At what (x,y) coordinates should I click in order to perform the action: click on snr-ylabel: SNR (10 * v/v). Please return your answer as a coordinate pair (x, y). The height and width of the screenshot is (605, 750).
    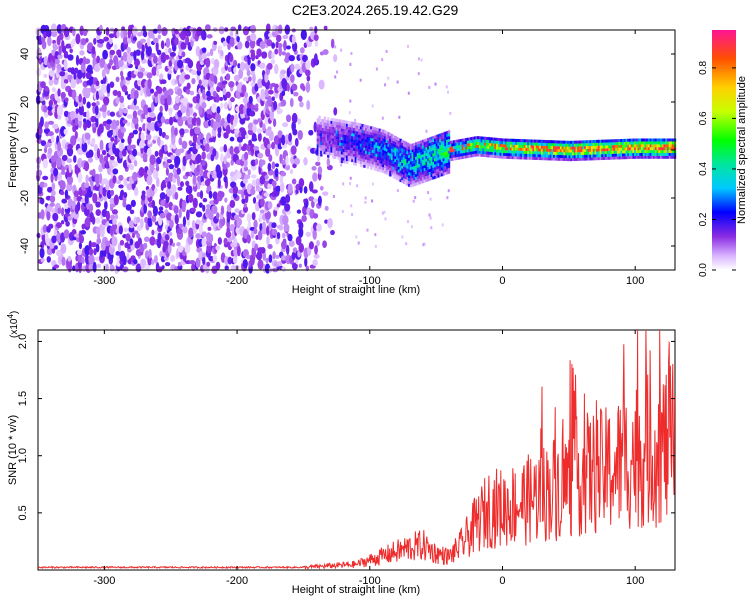
    Looking at the image, I should click on (13, 450).